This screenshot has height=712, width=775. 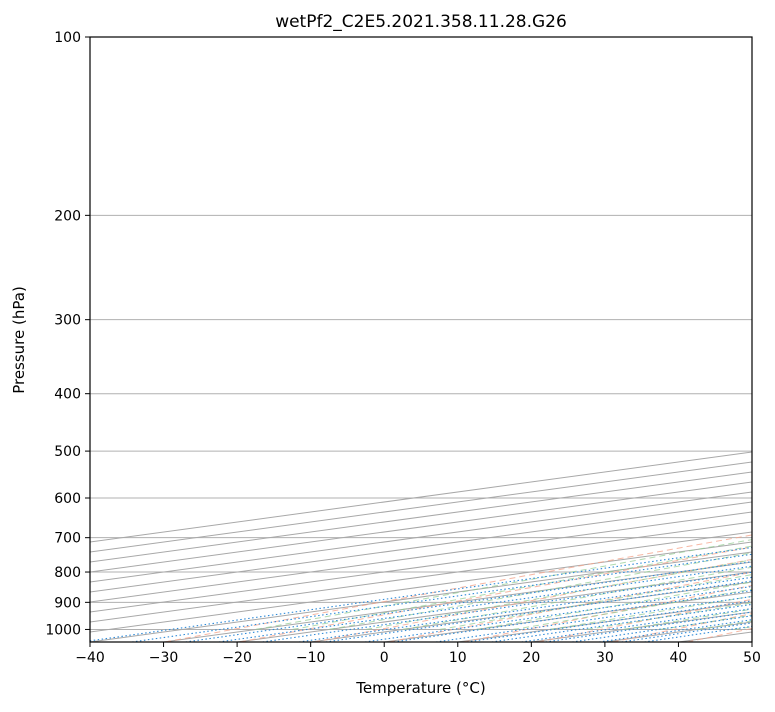 I want to click on x-tick-label: −30, so click(x=164, y=658).